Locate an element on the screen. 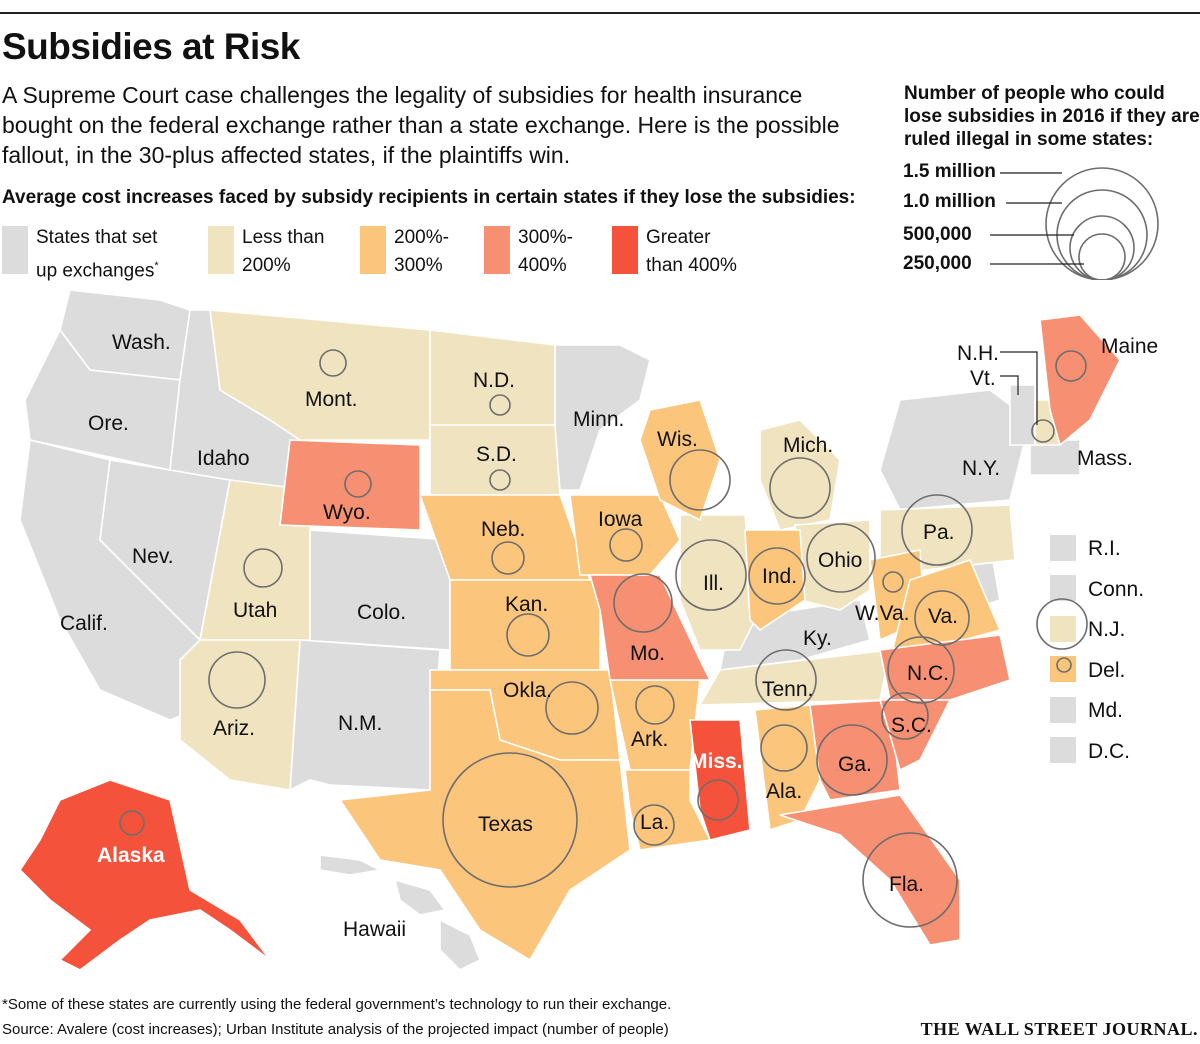 Image resolution: width=1200 pixels, height=1044 pixels. label-nm: N.M. is located at coordinates (360, 723).